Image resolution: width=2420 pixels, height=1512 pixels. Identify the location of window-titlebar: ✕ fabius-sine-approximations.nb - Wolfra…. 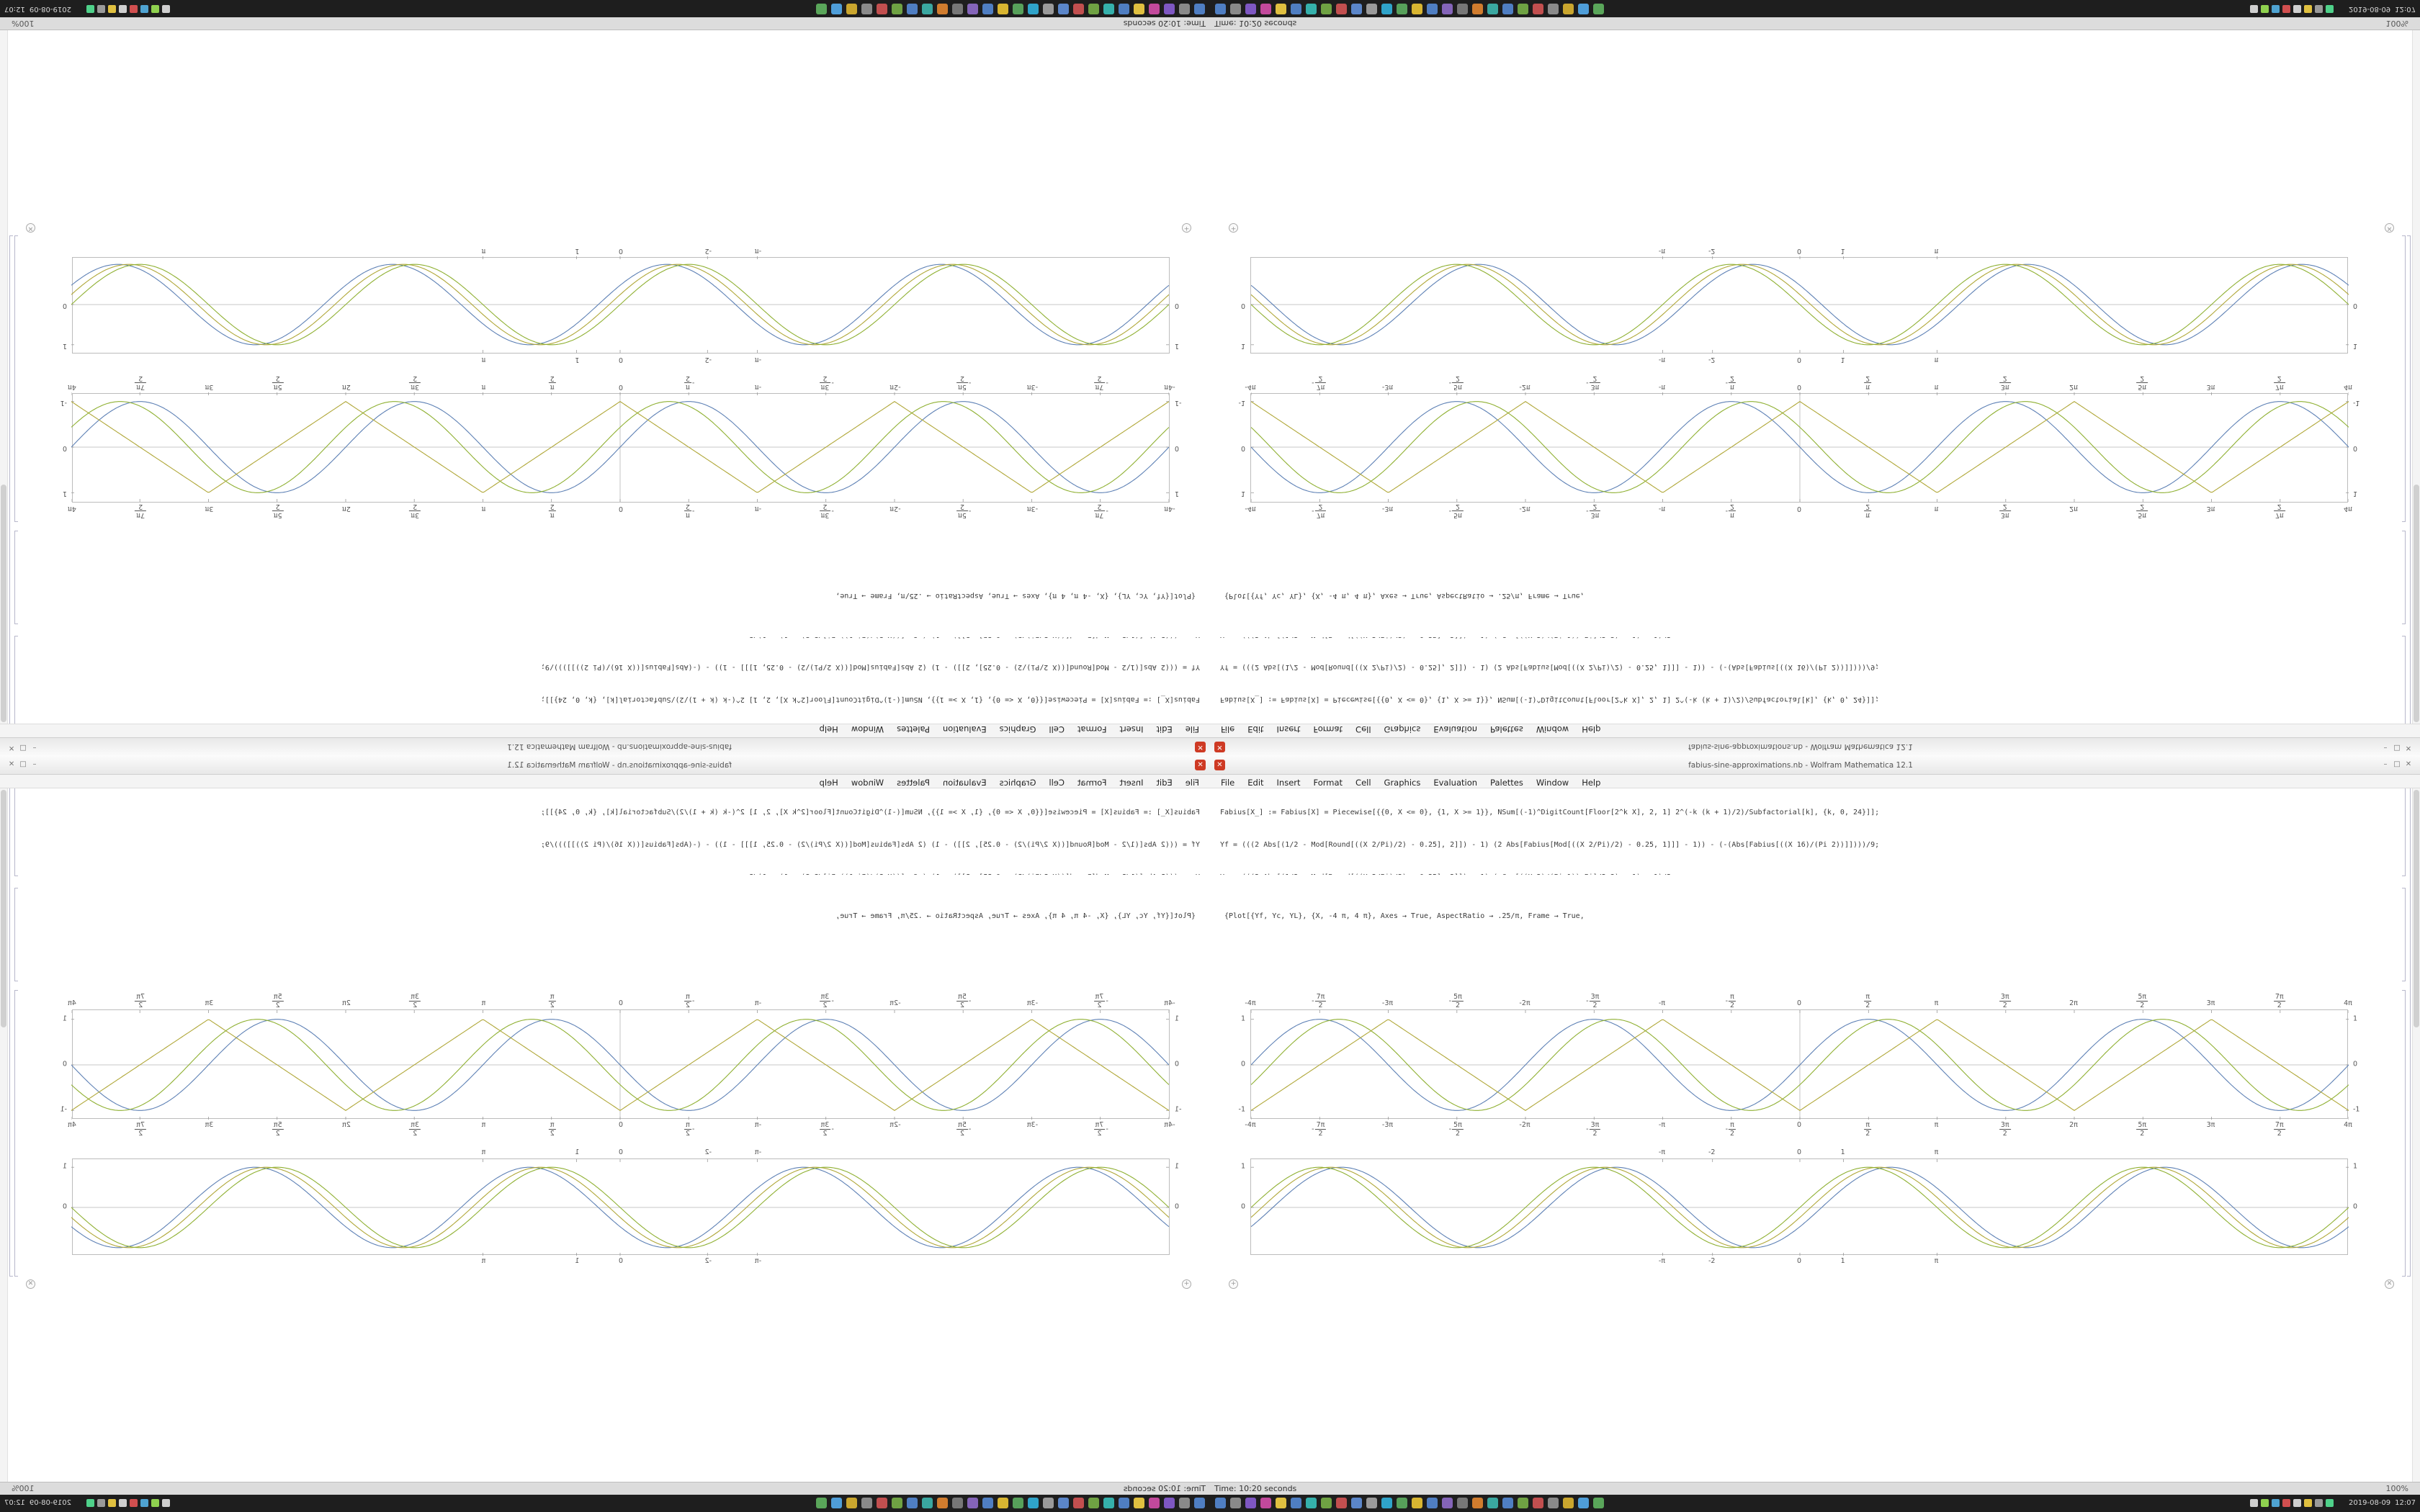
(1815, 765).